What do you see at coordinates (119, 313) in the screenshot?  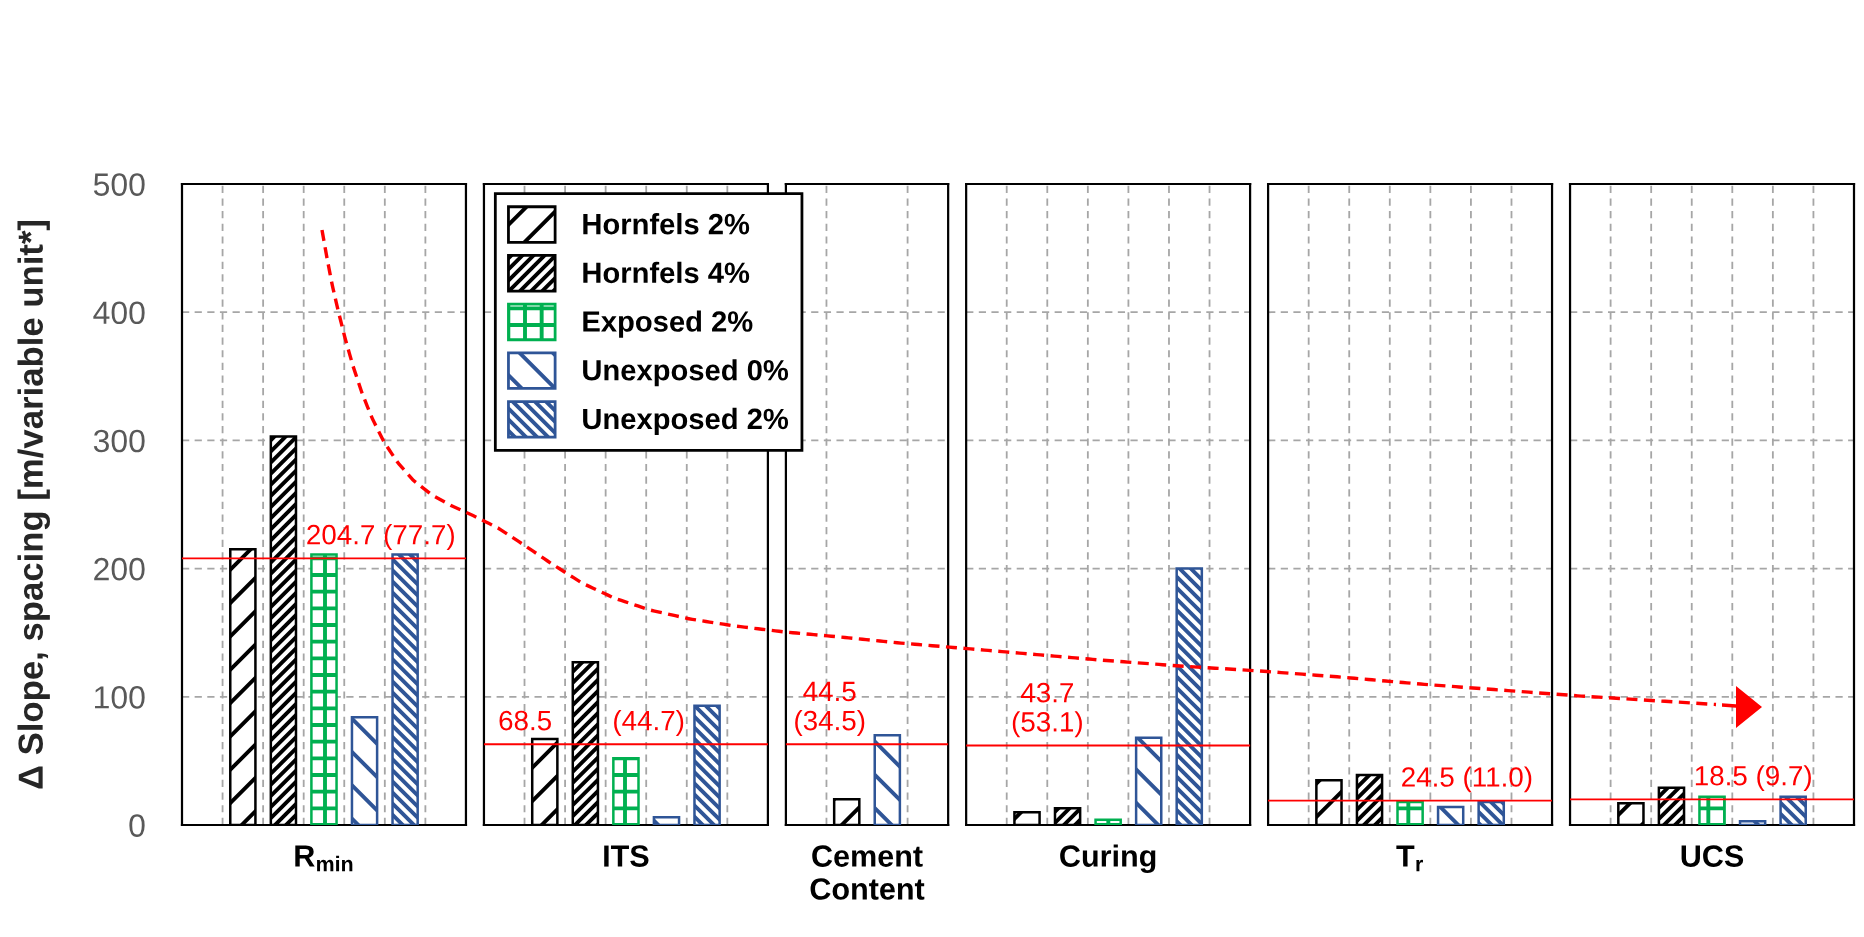 I see `y-tick-label: 400` at bounding box center [119, 313].